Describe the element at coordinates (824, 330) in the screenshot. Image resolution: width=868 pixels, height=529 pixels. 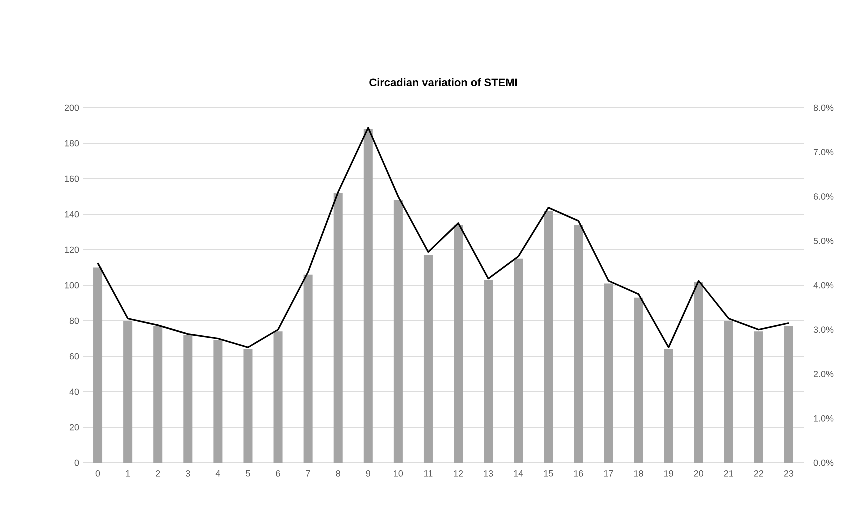
I see `y2-tick-label: 3.0%` at that location.